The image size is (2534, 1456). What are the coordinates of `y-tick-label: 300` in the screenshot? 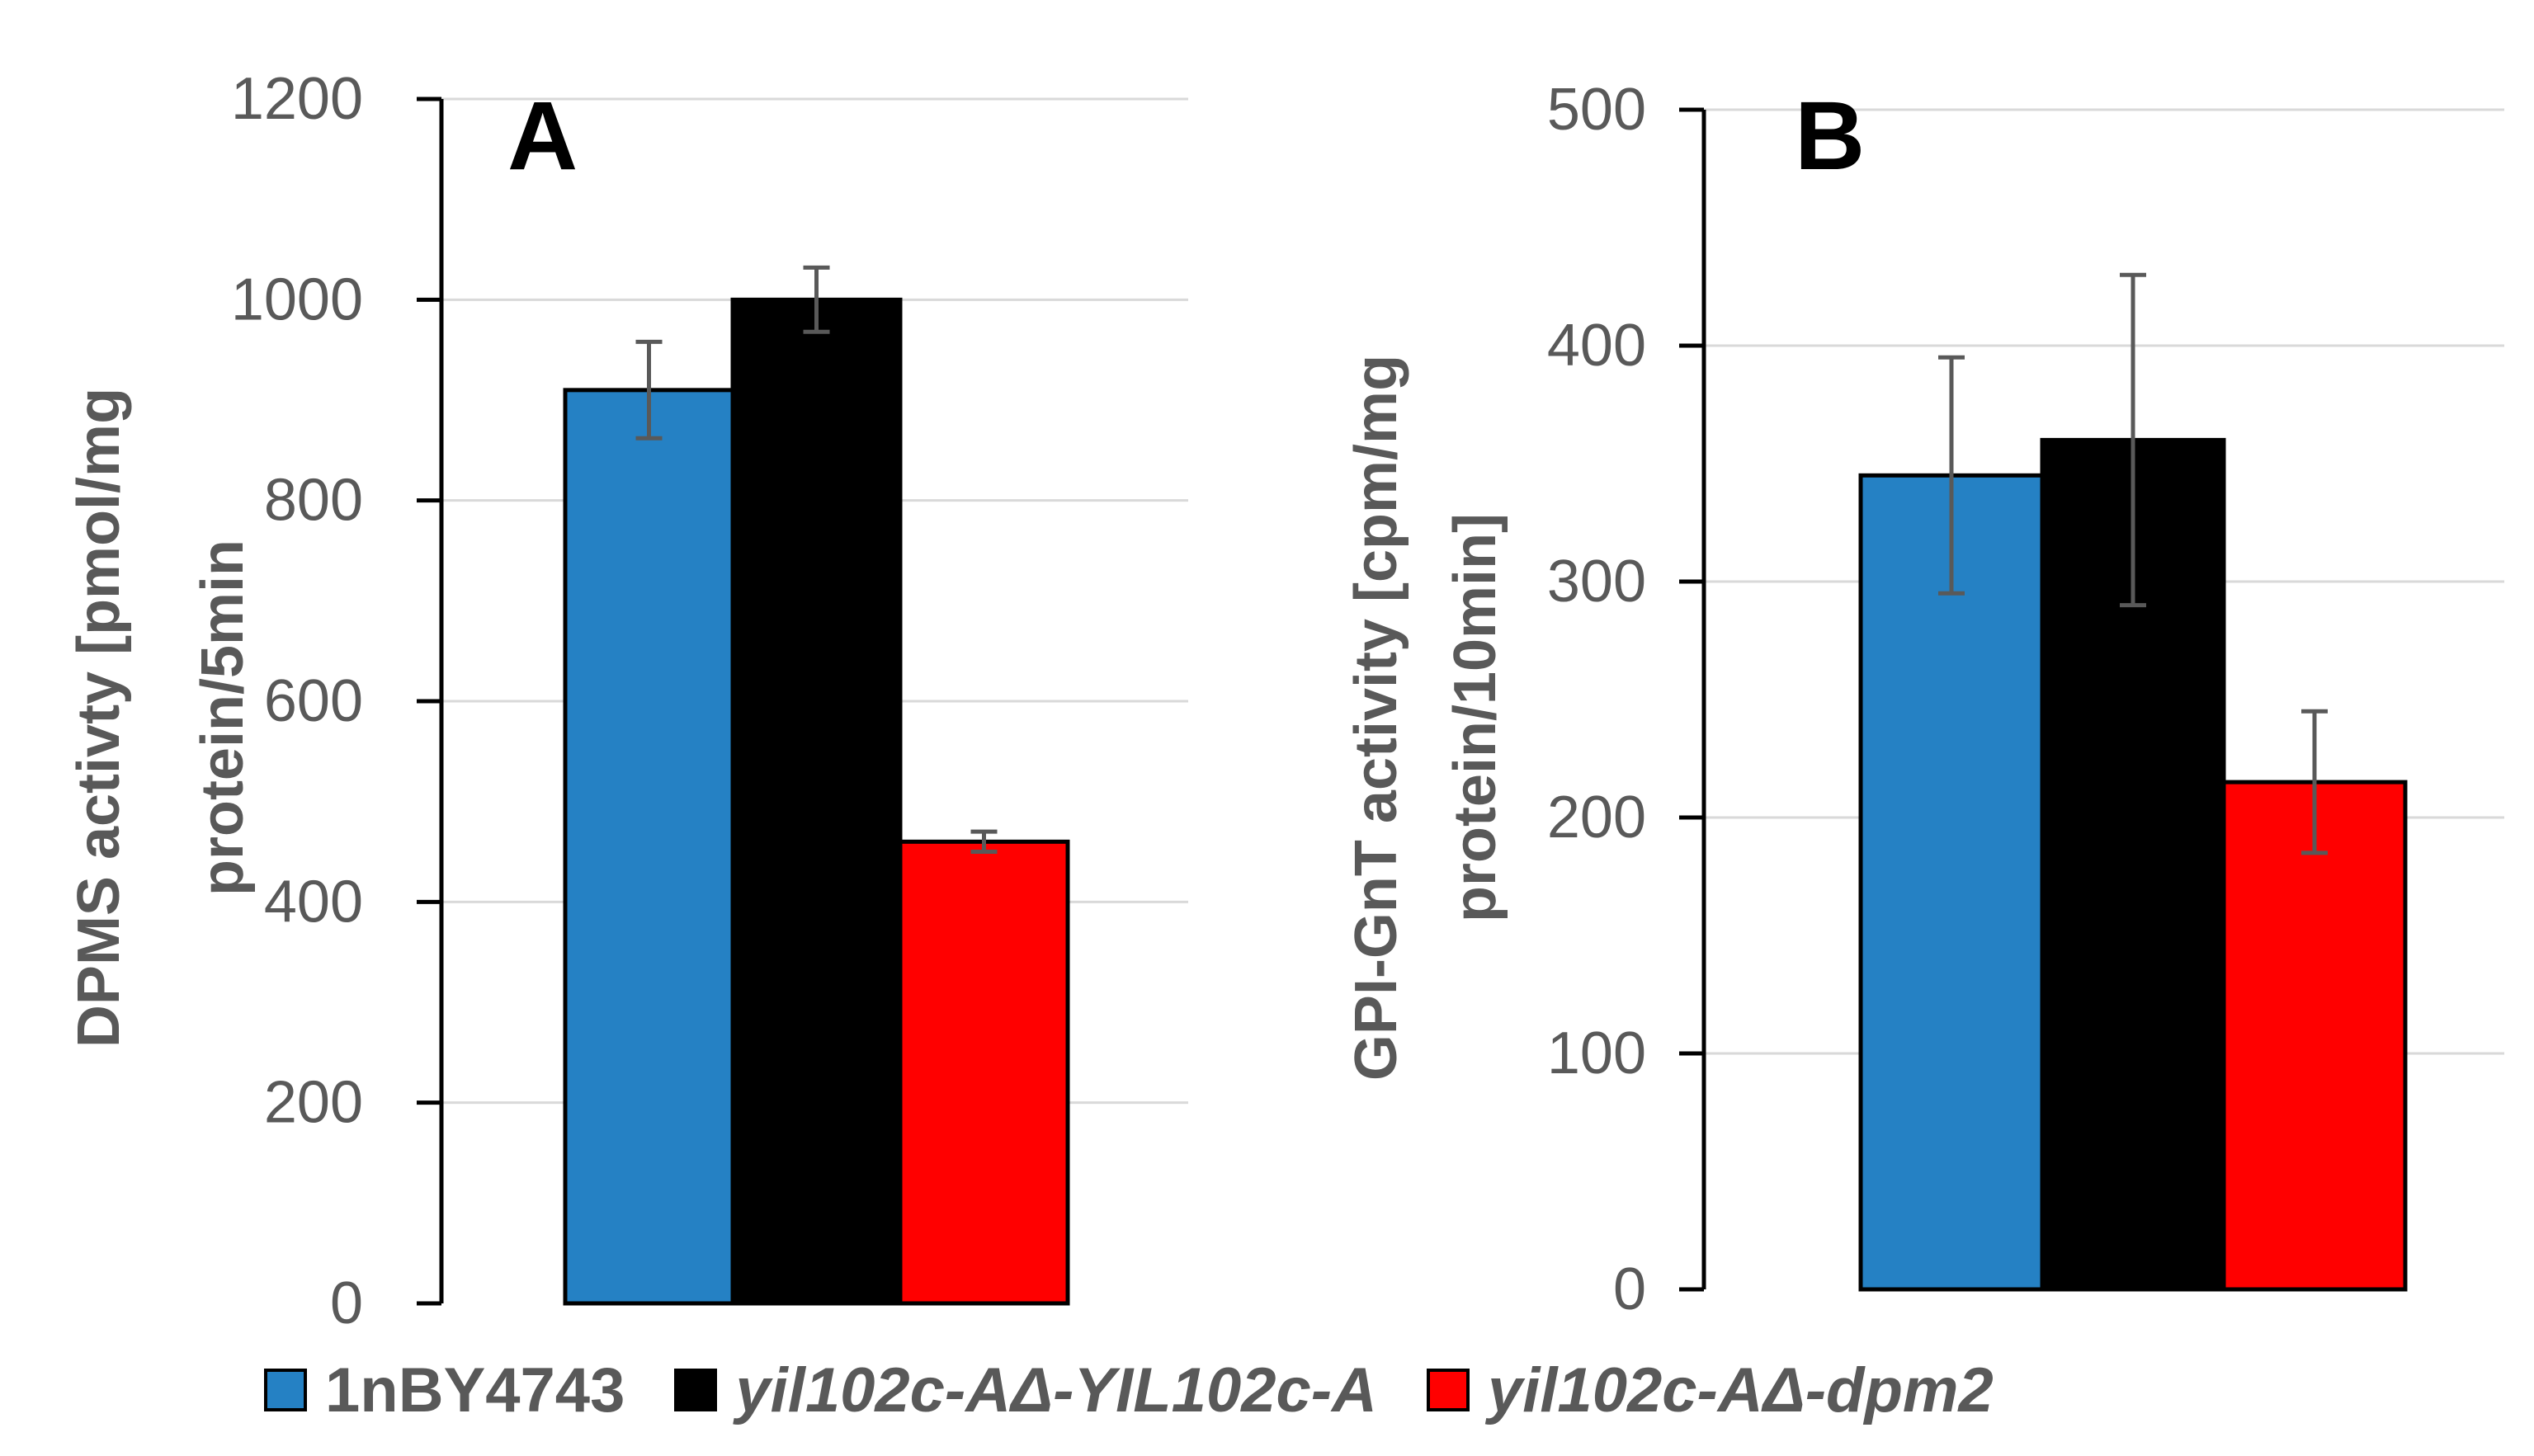 It's located at (1596, 582).